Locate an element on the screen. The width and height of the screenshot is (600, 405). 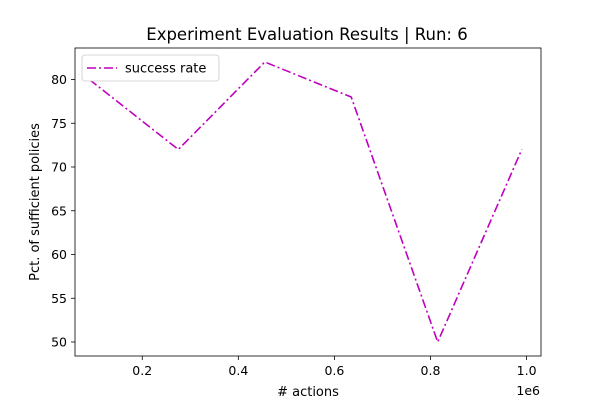
x-tick-label: 0.2 is located at coordinates (142, 370).